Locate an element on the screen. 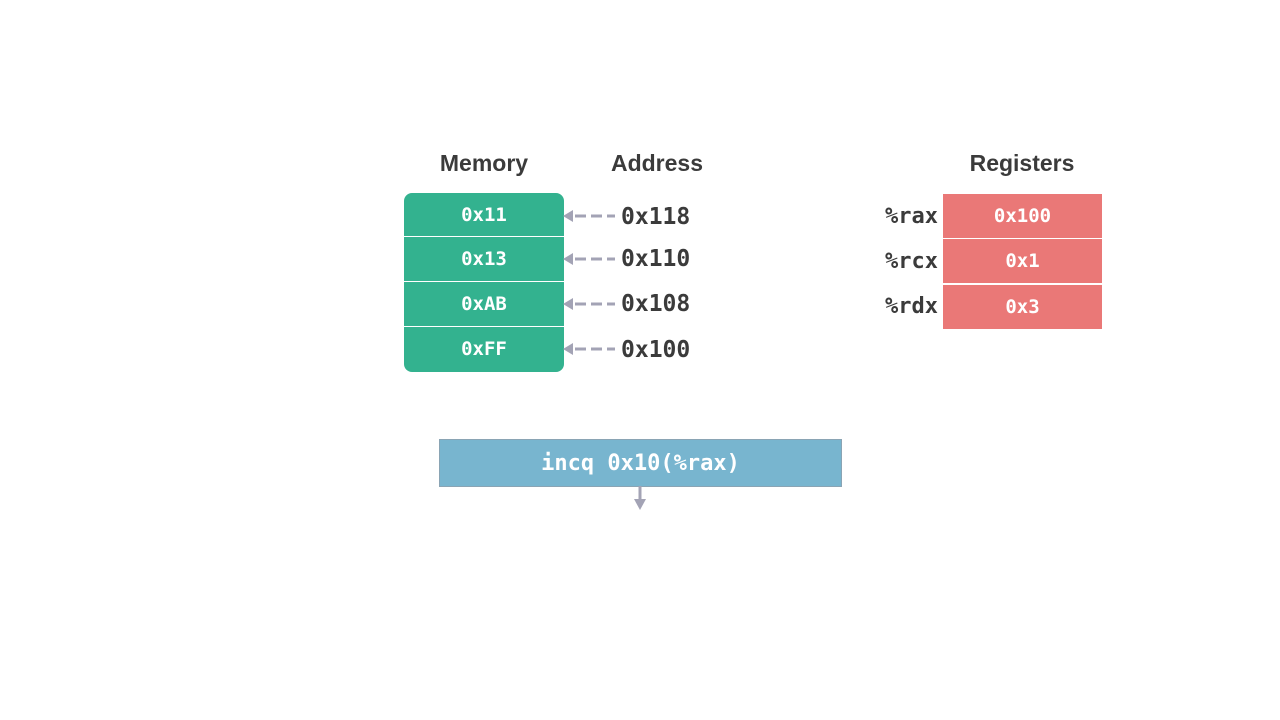 The width and height of the screenshot is (1280, 720). address-label-0x118: 0x118 is located at coordinates (656, 217).